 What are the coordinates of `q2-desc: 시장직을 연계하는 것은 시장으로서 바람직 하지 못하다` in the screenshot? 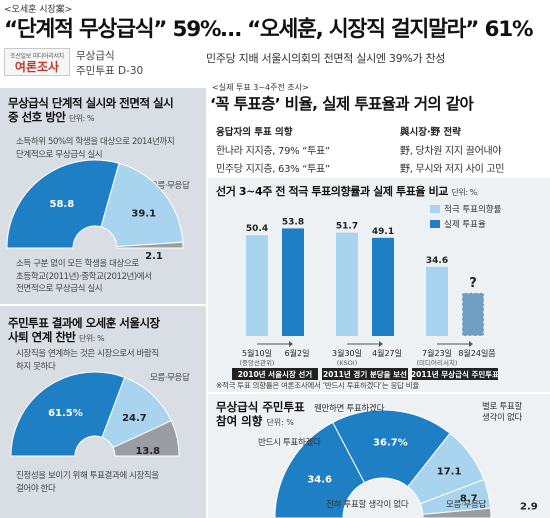 It's located at (87, 360).